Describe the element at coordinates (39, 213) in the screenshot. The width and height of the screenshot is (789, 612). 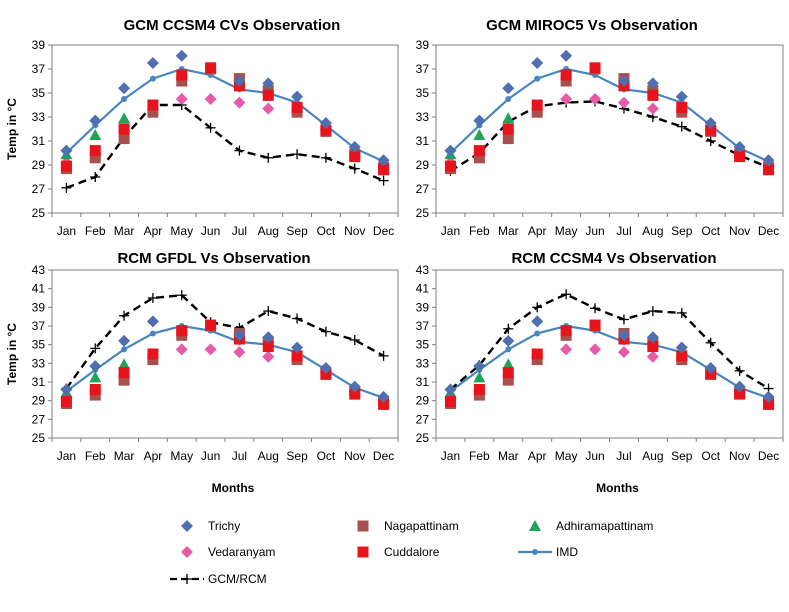
I see `y-tick-label: 25` at that location.